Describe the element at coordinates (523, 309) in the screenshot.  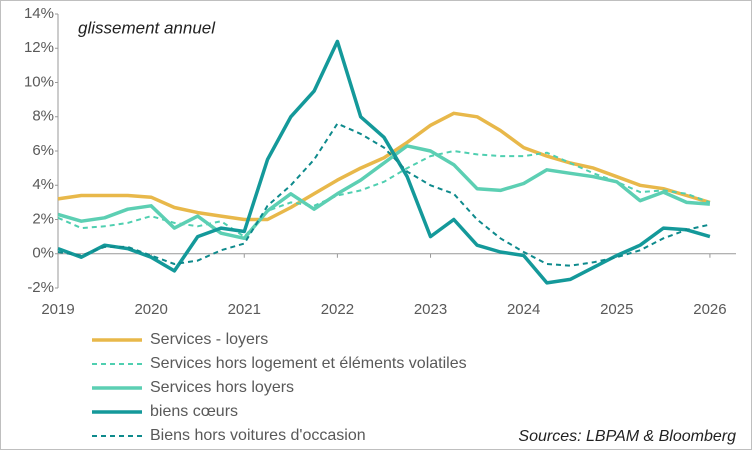
I see `x-tick-label: 2024` at that location.